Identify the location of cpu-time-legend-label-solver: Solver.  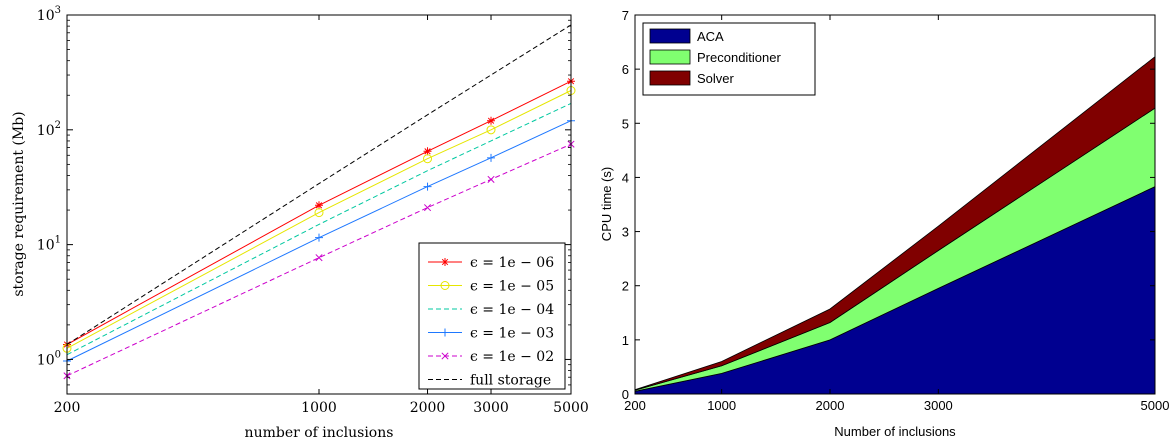
(716, 78).